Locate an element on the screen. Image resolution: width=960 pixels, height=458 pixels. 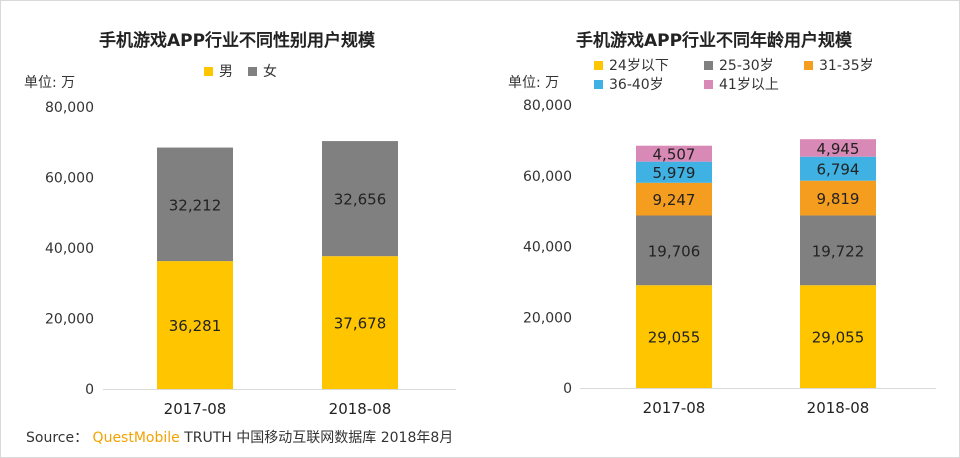
data-label: 19,722 is located at coordinates (838, 251).